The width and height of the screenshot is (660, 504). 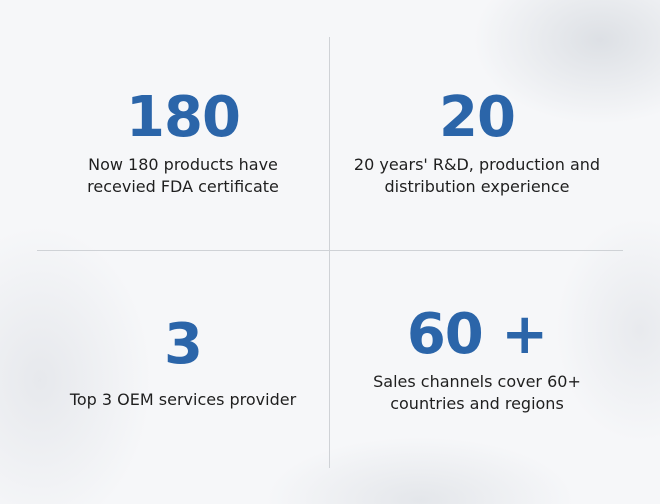 I want to click on stat-description: recevied FDA certificate, so click(x=183, y=186).